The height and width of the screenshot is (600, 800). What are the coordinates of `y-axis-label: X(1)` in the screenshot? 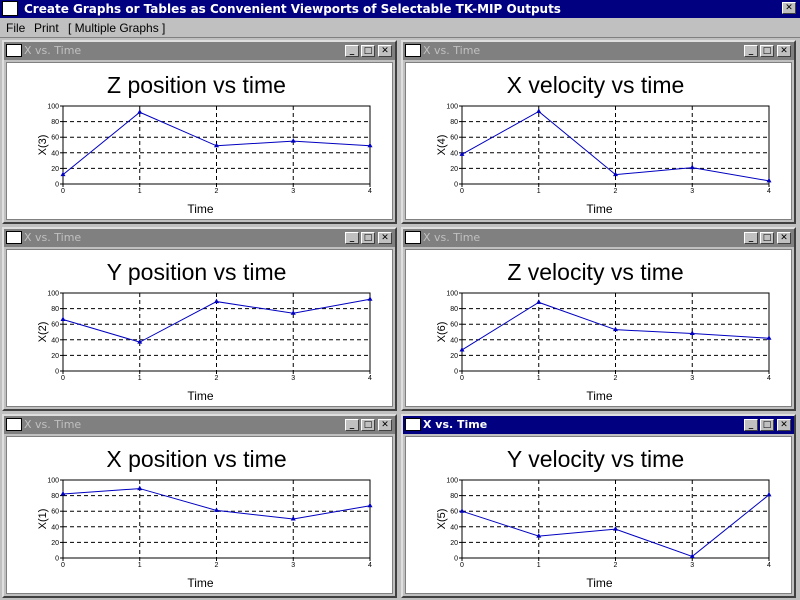 It's located at (43, 519).